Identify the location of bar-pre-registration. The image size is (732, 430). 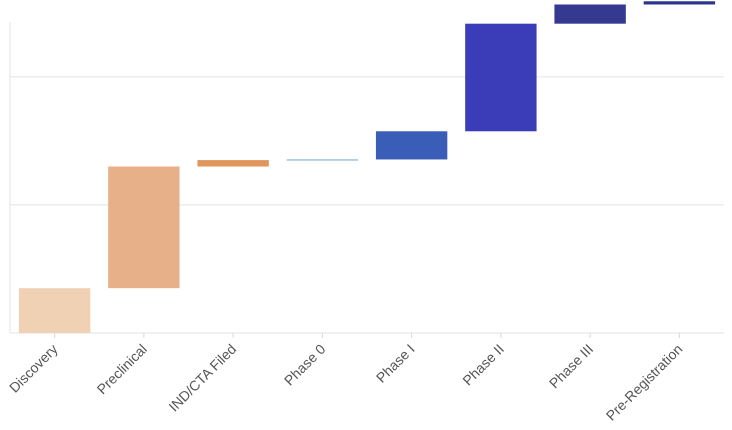
(679, 3).